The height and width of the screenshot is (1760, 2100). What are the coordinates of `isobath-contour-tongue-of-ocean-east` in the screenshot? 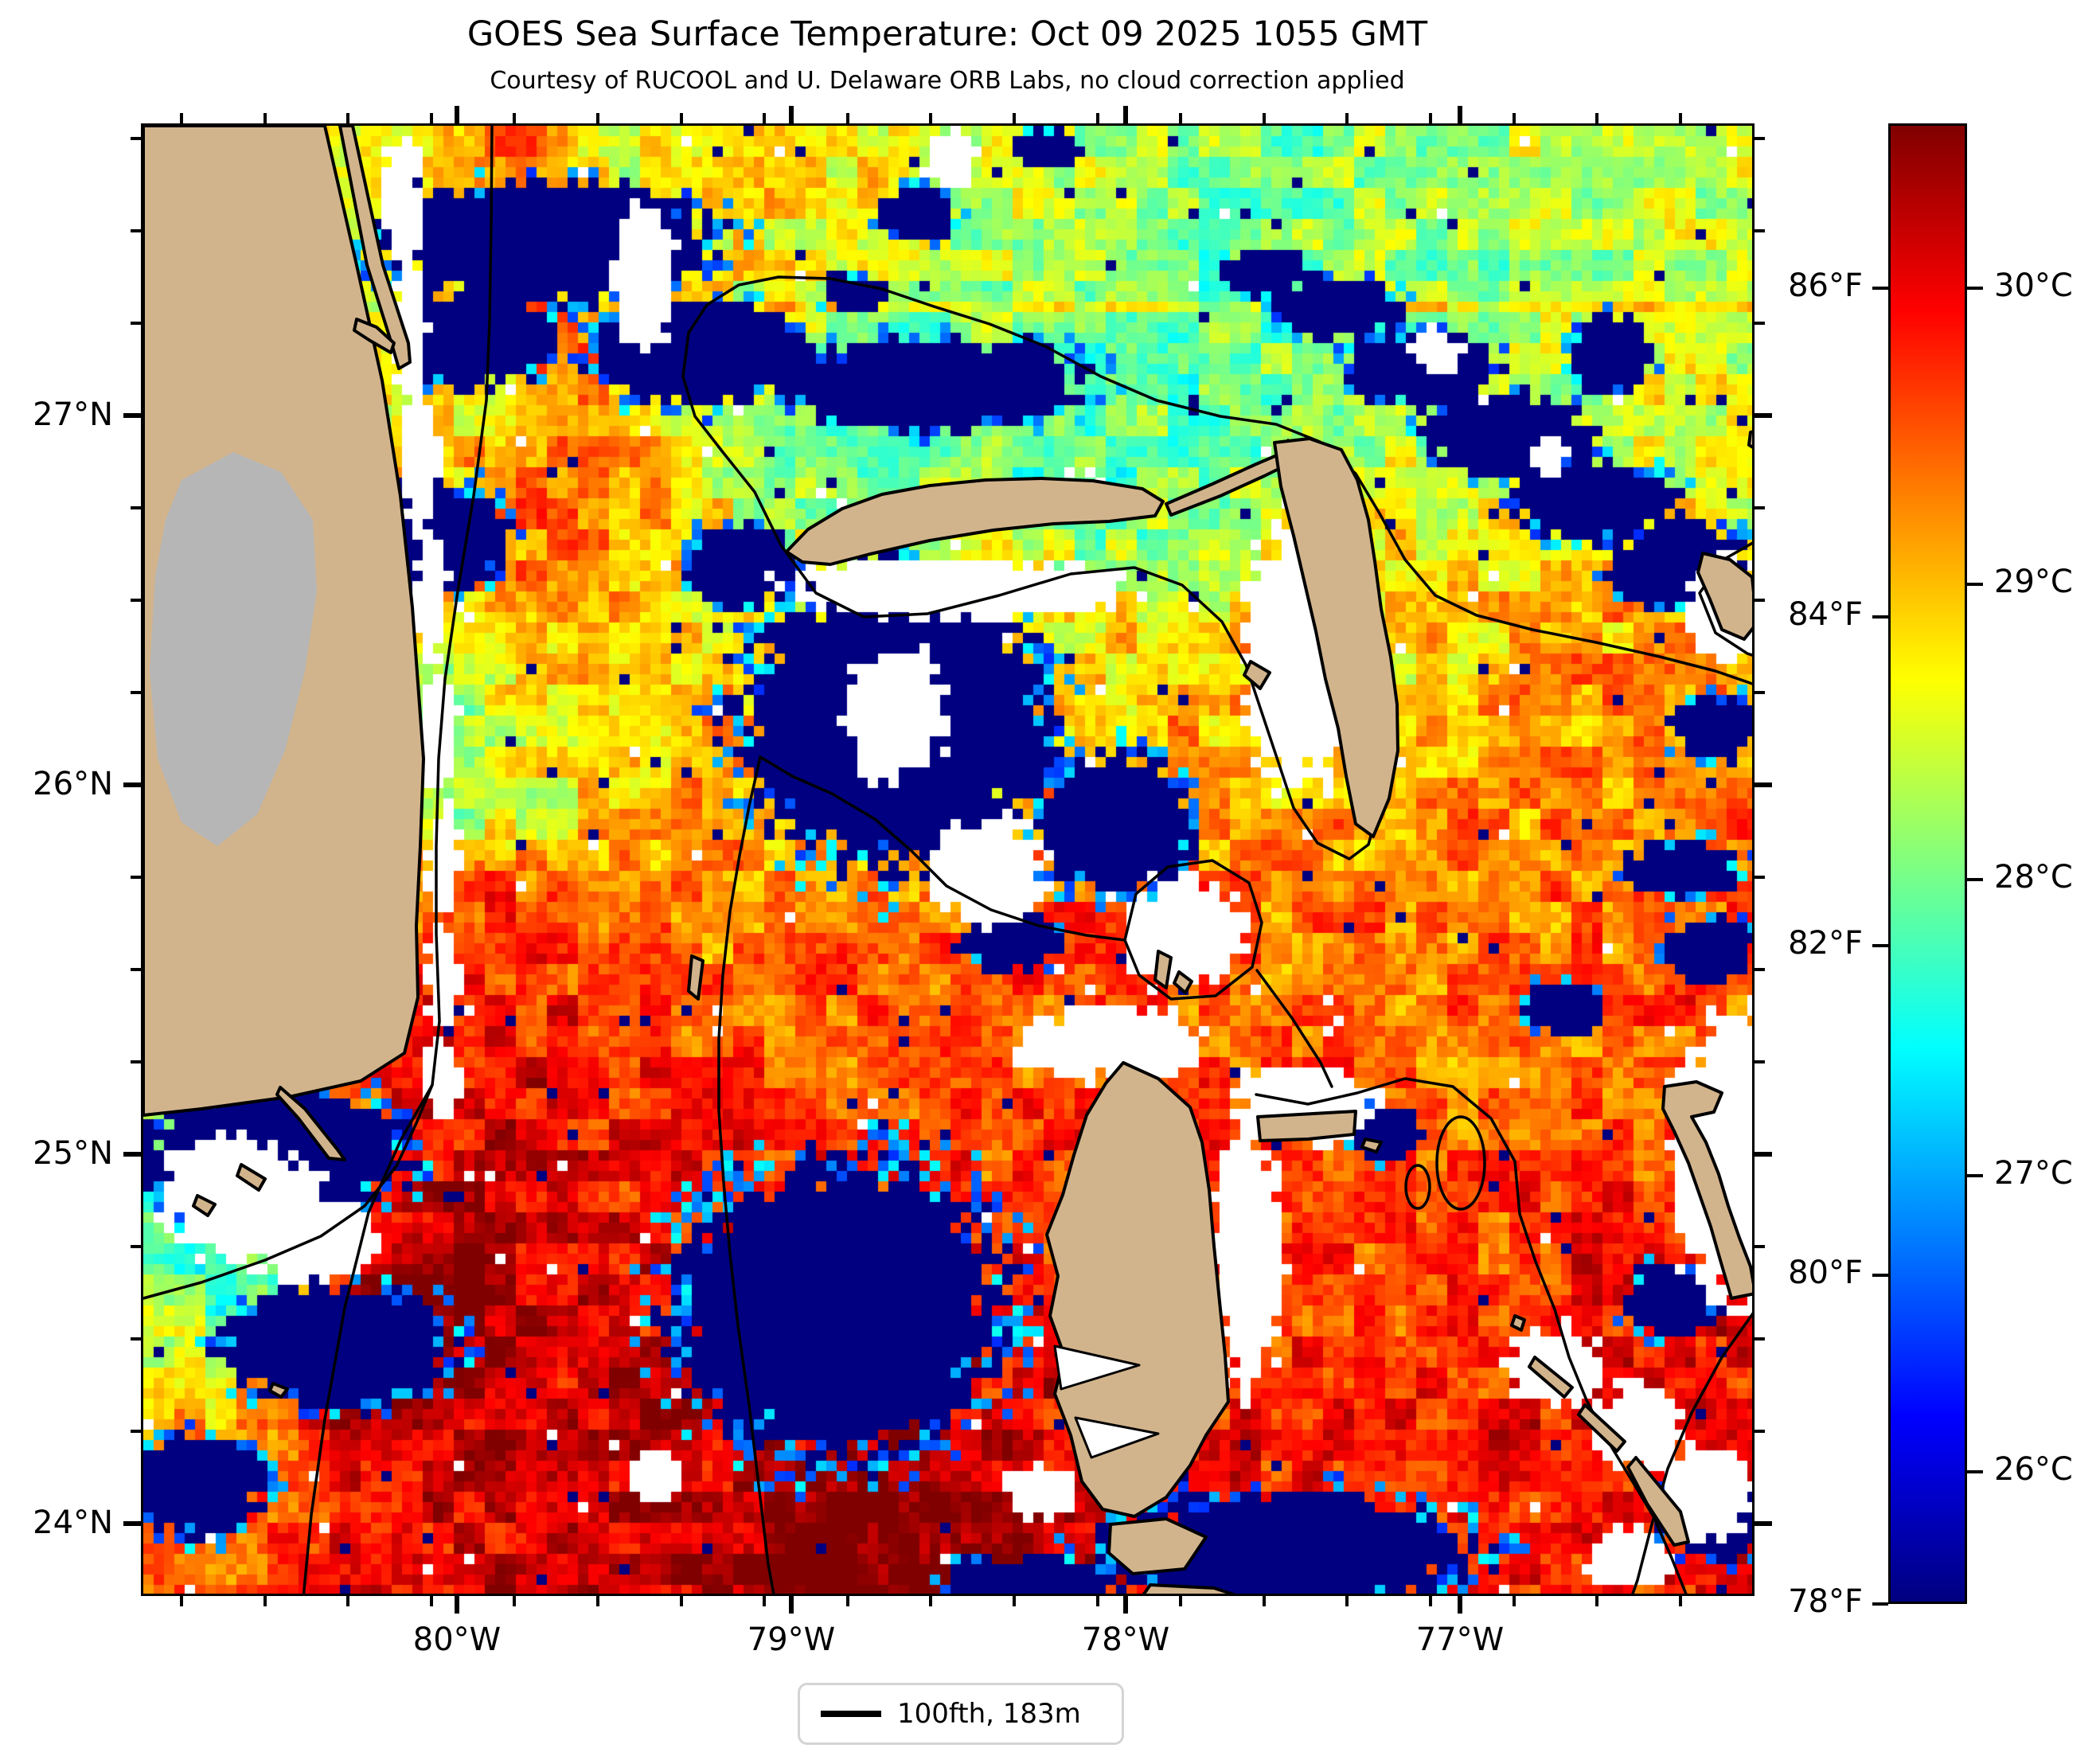 It's located at (1471, 1336).